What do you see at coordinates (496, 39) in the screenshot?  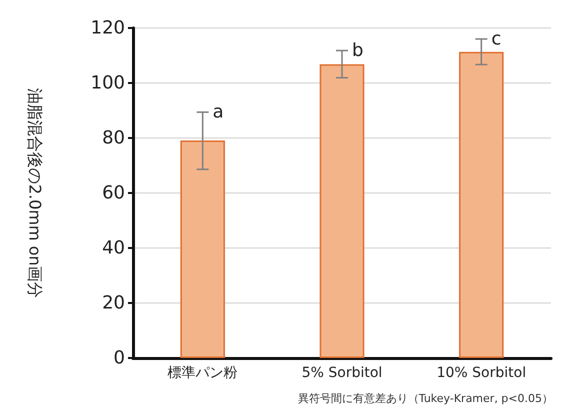 I see `annotation: c` at bounding box center [496, 39].